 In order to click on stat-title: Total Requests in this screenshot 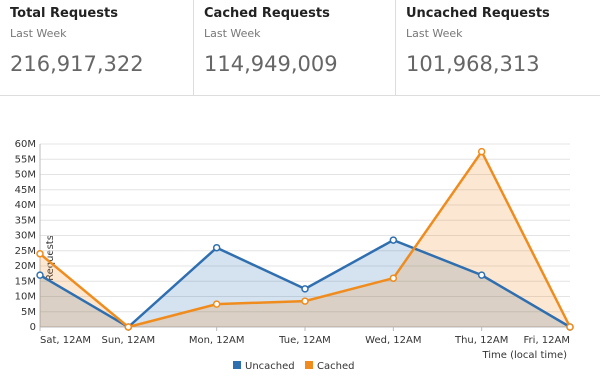, I will do `click(64, 13)`.